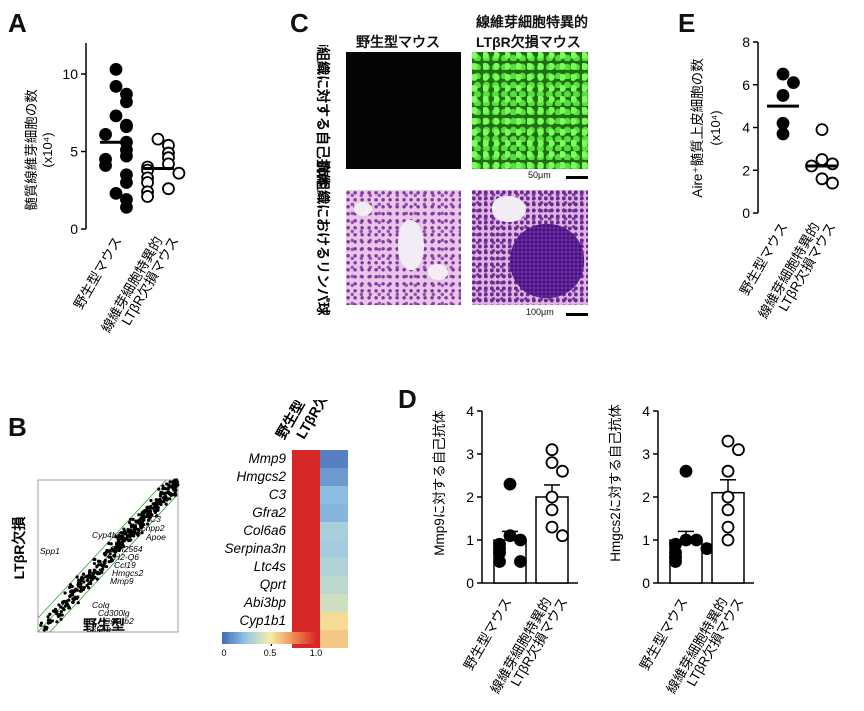 Image resolution: width=864 pixels, height=711 pixels. I want to click on scatter-gene-label-gm2564: Gm2564, so click(126, 549).